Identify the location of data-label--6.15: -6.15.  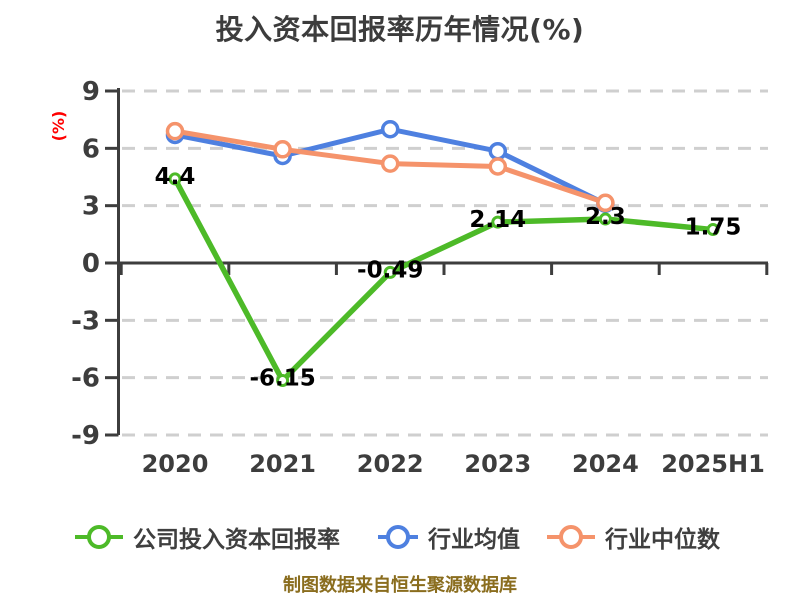
(282, 379).